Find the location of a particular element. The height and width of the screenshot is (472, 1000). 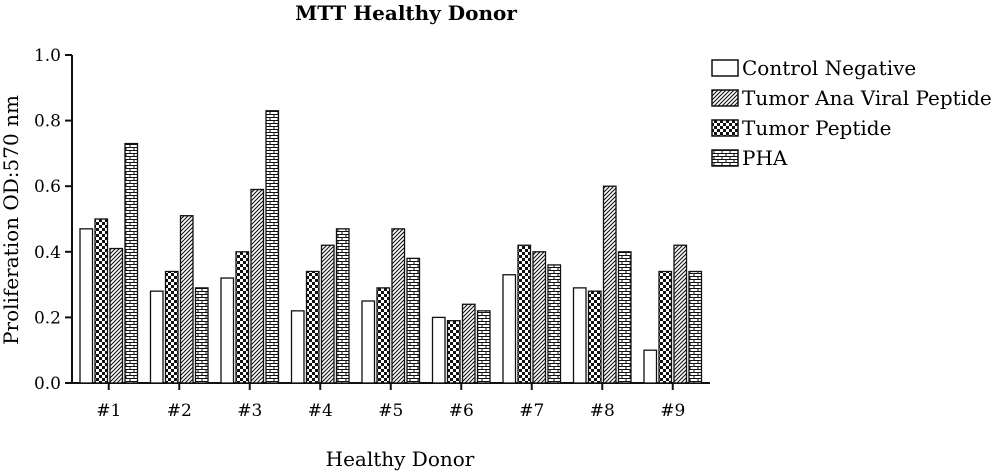

x-axis-title: Healthy Donor is located at coordinates (400, 459).